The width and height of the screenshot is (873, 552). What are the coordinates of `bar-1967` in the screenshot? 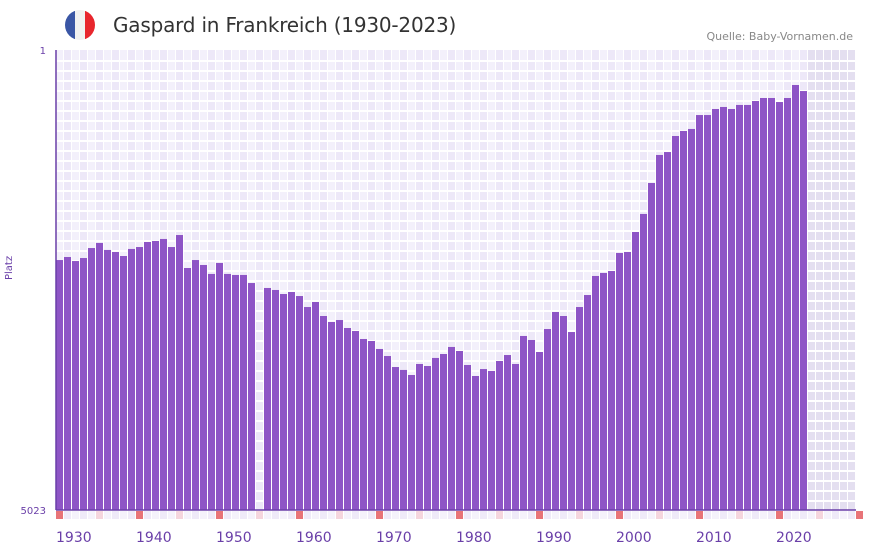 It's located at (355, 420).